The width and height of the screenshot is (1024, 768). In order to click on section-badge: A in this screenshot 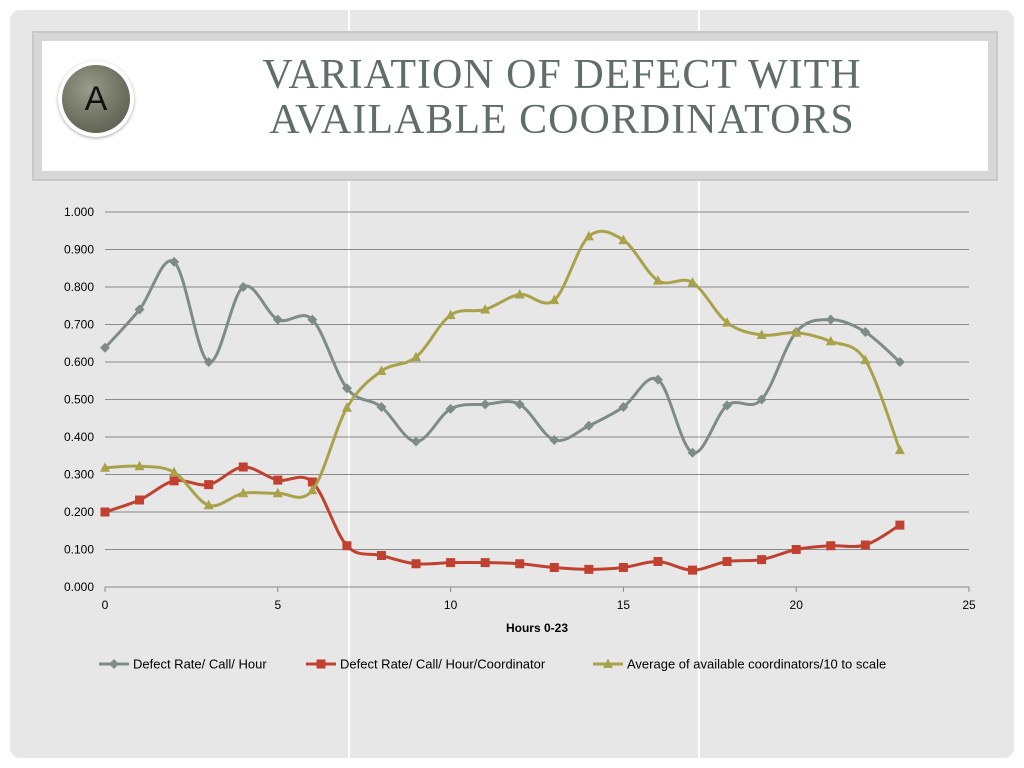, I will do `click(96, 99)`.